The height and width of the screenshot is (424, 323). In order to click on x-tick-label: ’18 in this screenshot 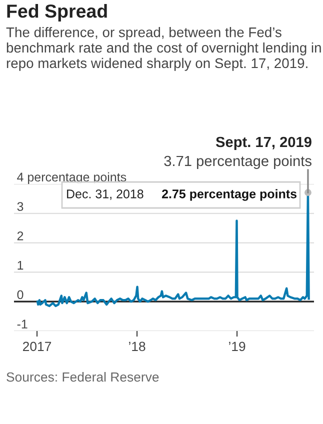, I will do `click(137, 347)`.